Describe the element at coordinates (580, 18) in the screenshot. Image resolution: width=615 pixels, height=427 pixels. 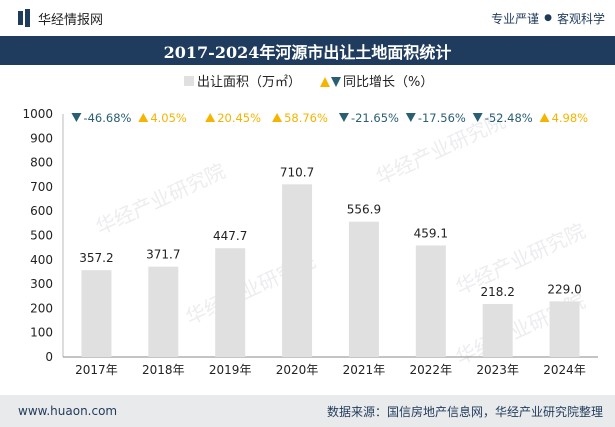
I see `tagline-right: 客观科学` at that location.